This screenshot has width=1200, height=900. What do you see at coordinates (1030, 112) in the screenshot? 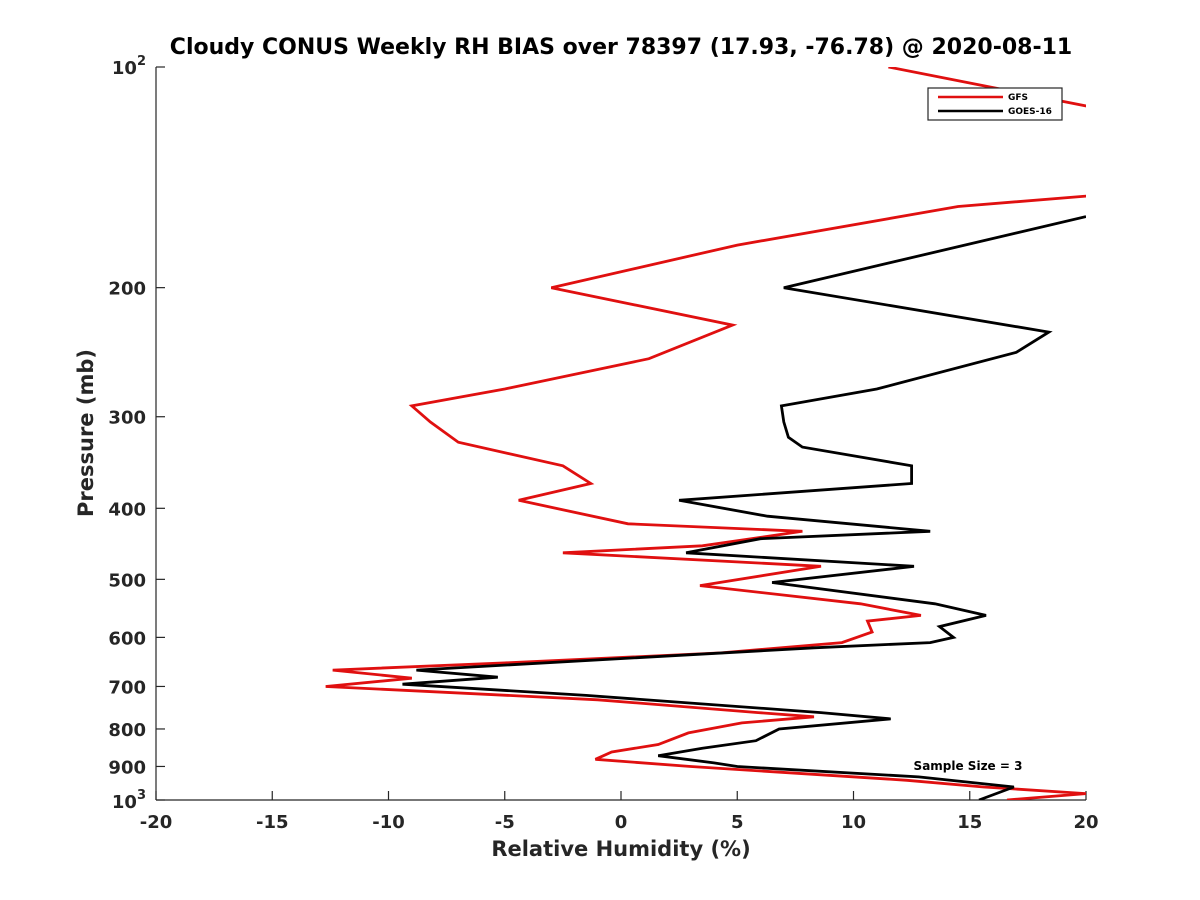
I see `legend-label-goes16: GOES-16` at bounding box center [1030, 112].